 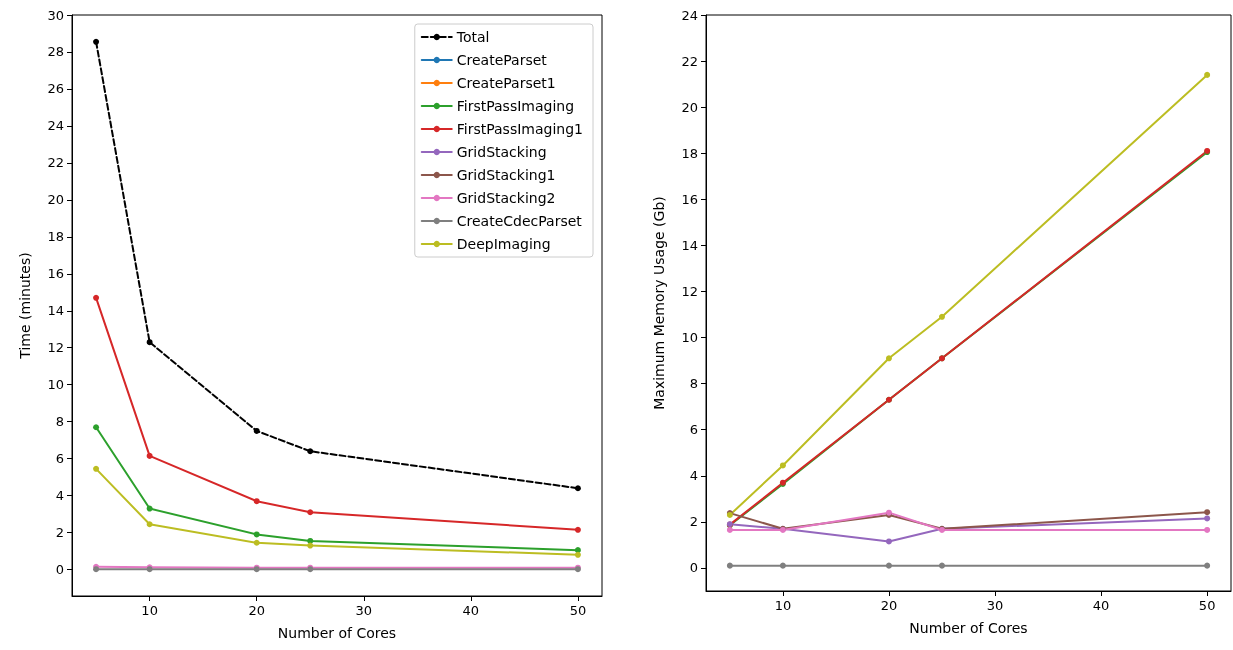 What do you see at coordinates (25, 306) in the screenshot?
I see `y-axis-title: Time (minutes)` at bounding box center [25, 306].